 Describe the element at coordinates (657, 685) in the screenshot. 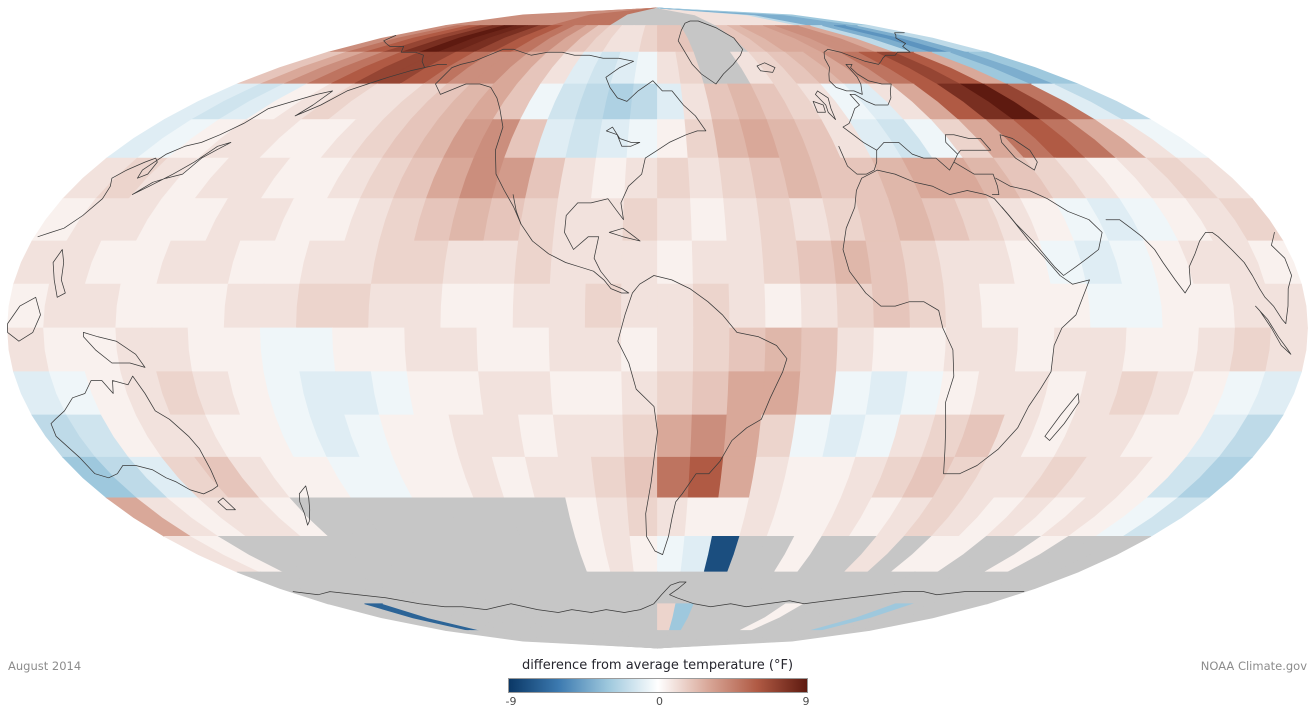

I see `colorbar` at that location.